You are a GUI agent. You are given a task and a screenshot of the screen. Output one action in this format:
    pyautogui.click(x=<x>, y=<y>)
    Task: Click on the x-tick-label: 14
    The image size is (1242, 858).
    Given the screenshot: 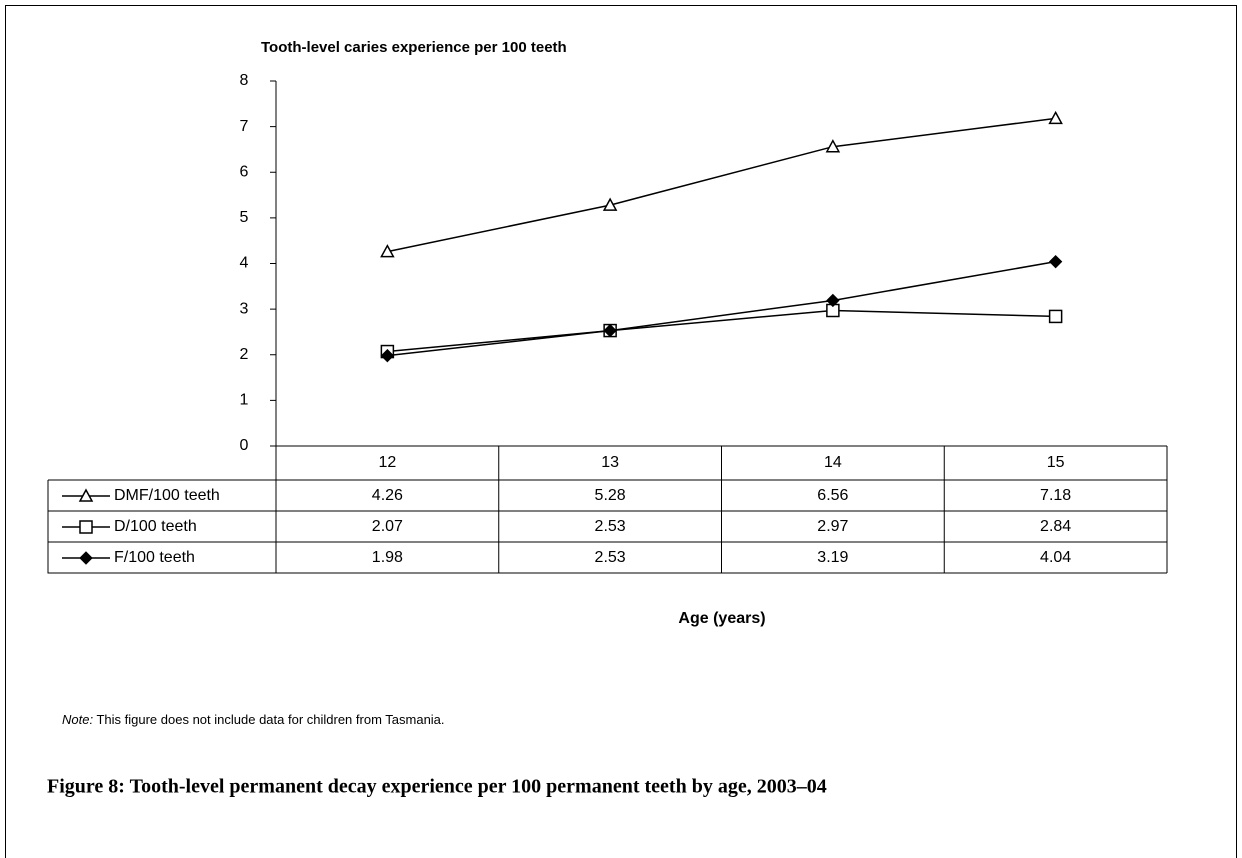 What is the action you would take?
    pyautogui.click(x=833, y=462)
    